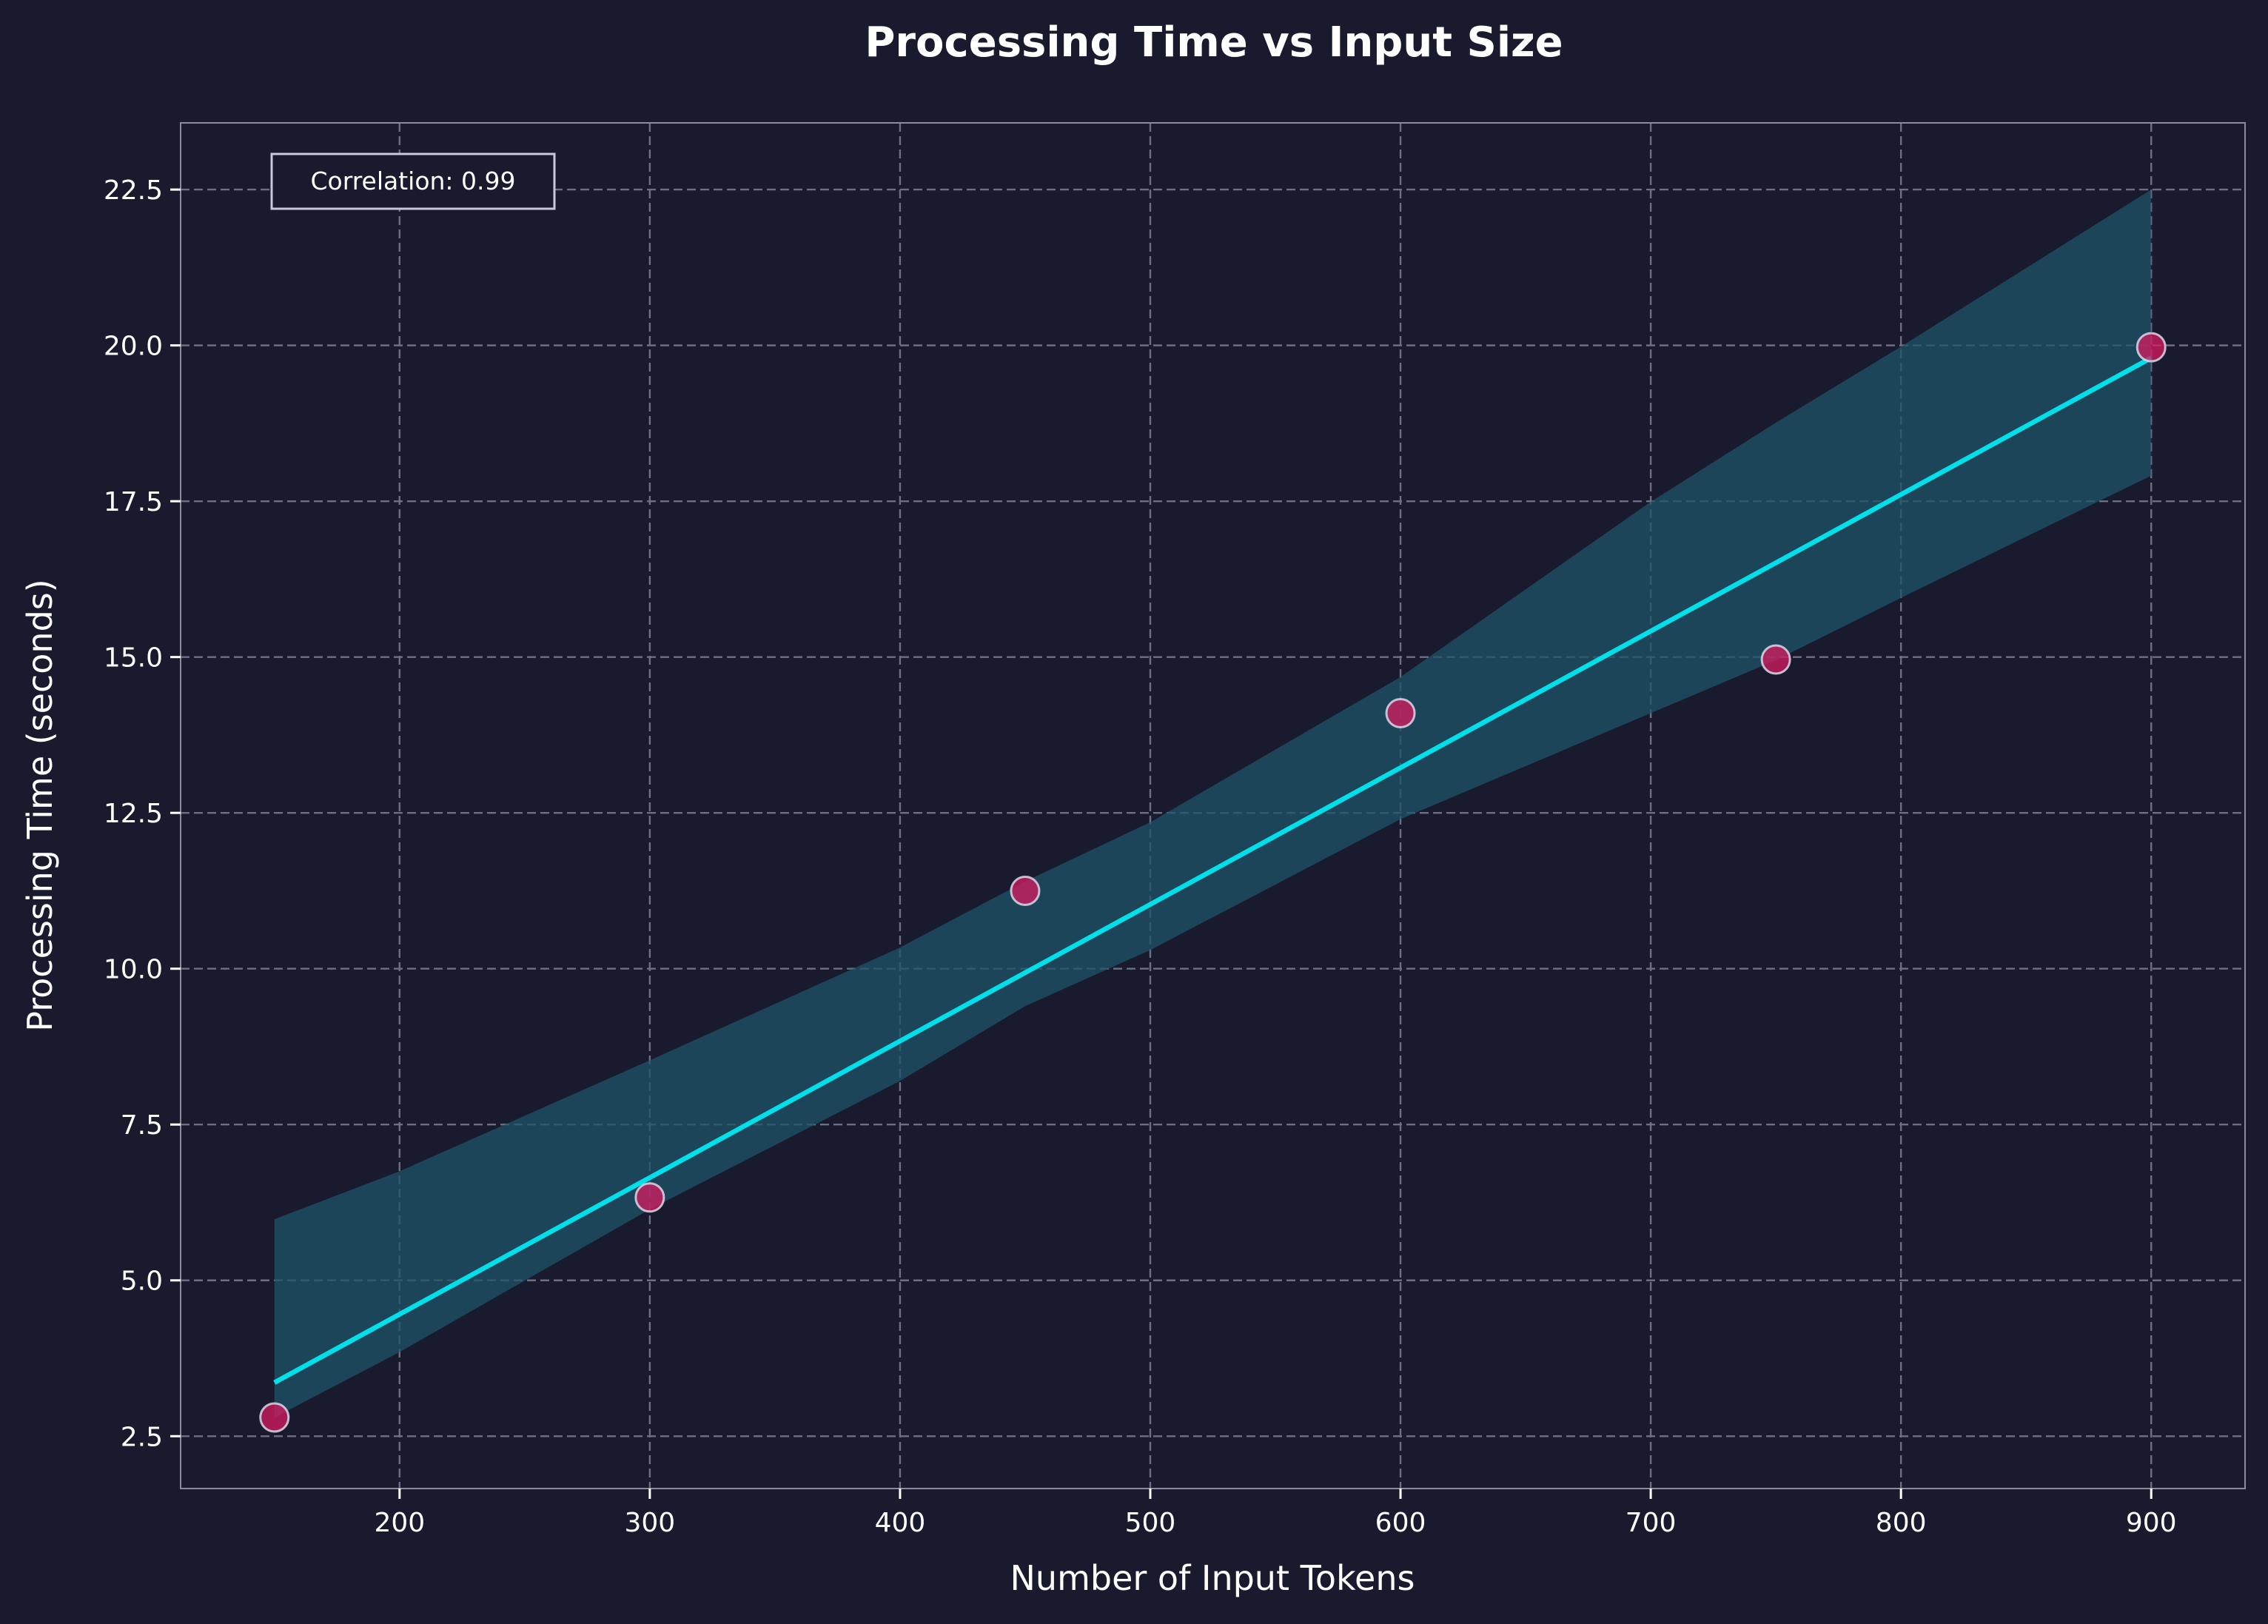 The image size is (2268, 1624). I want to click on y-tick-label: 2.5, so click(142, 1437).